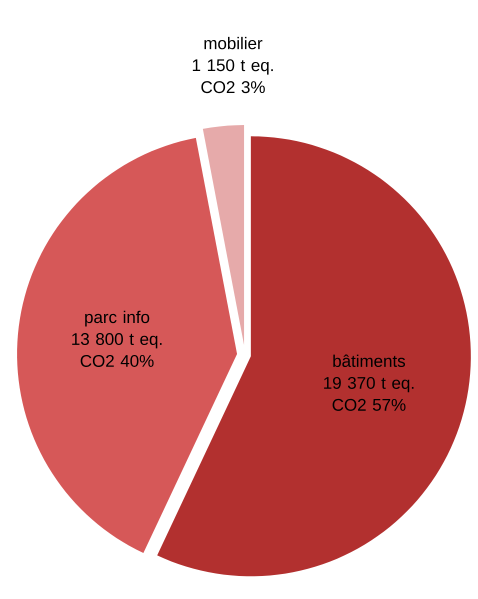  Describe the element at coordinates (233, 43) in the screenshot. I see `slice-label: mobilier` at that location.